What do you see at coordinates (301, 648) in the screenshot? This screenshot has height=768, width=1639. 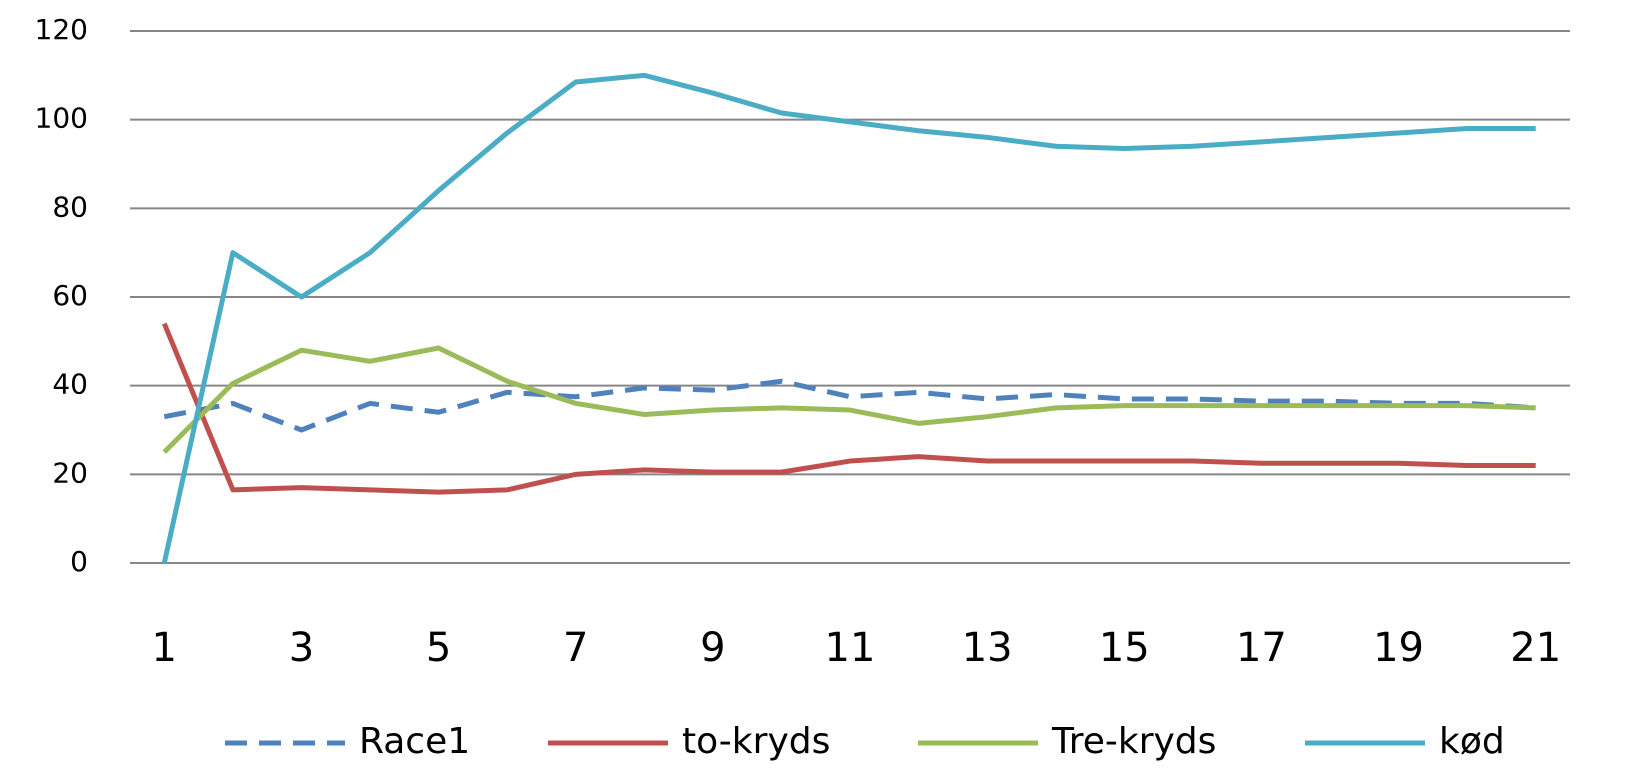 I see `x-tick-label: 3` at bounding box center [301, 648].